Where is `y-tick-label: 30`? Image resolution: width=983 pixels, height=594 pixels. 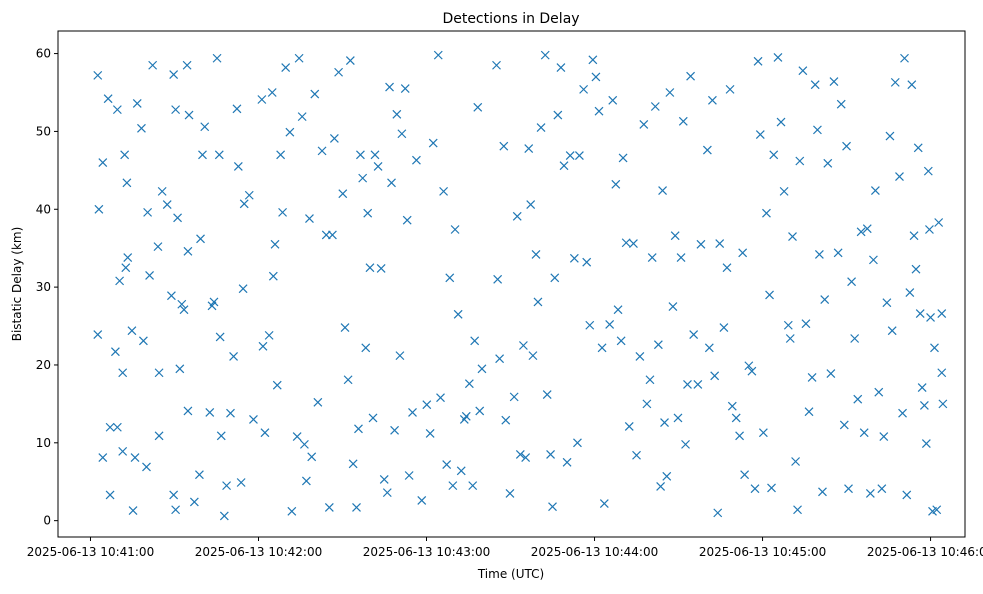
y-tick-label: 30 is located at coordinates (43, 287).